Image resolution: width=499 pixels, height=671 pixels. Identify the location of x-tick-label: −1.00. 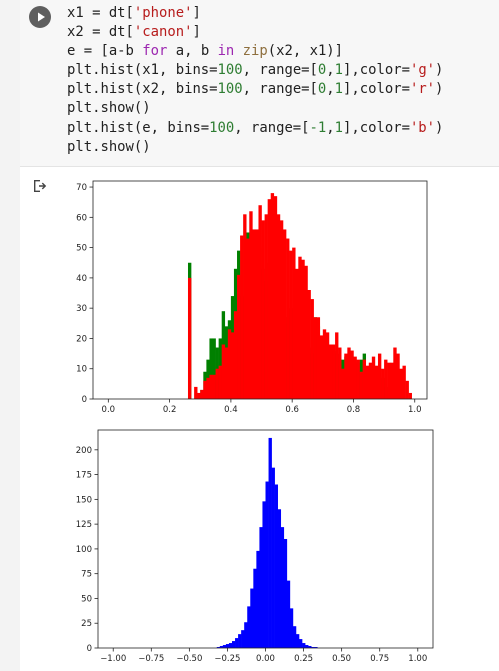
(113, 659).